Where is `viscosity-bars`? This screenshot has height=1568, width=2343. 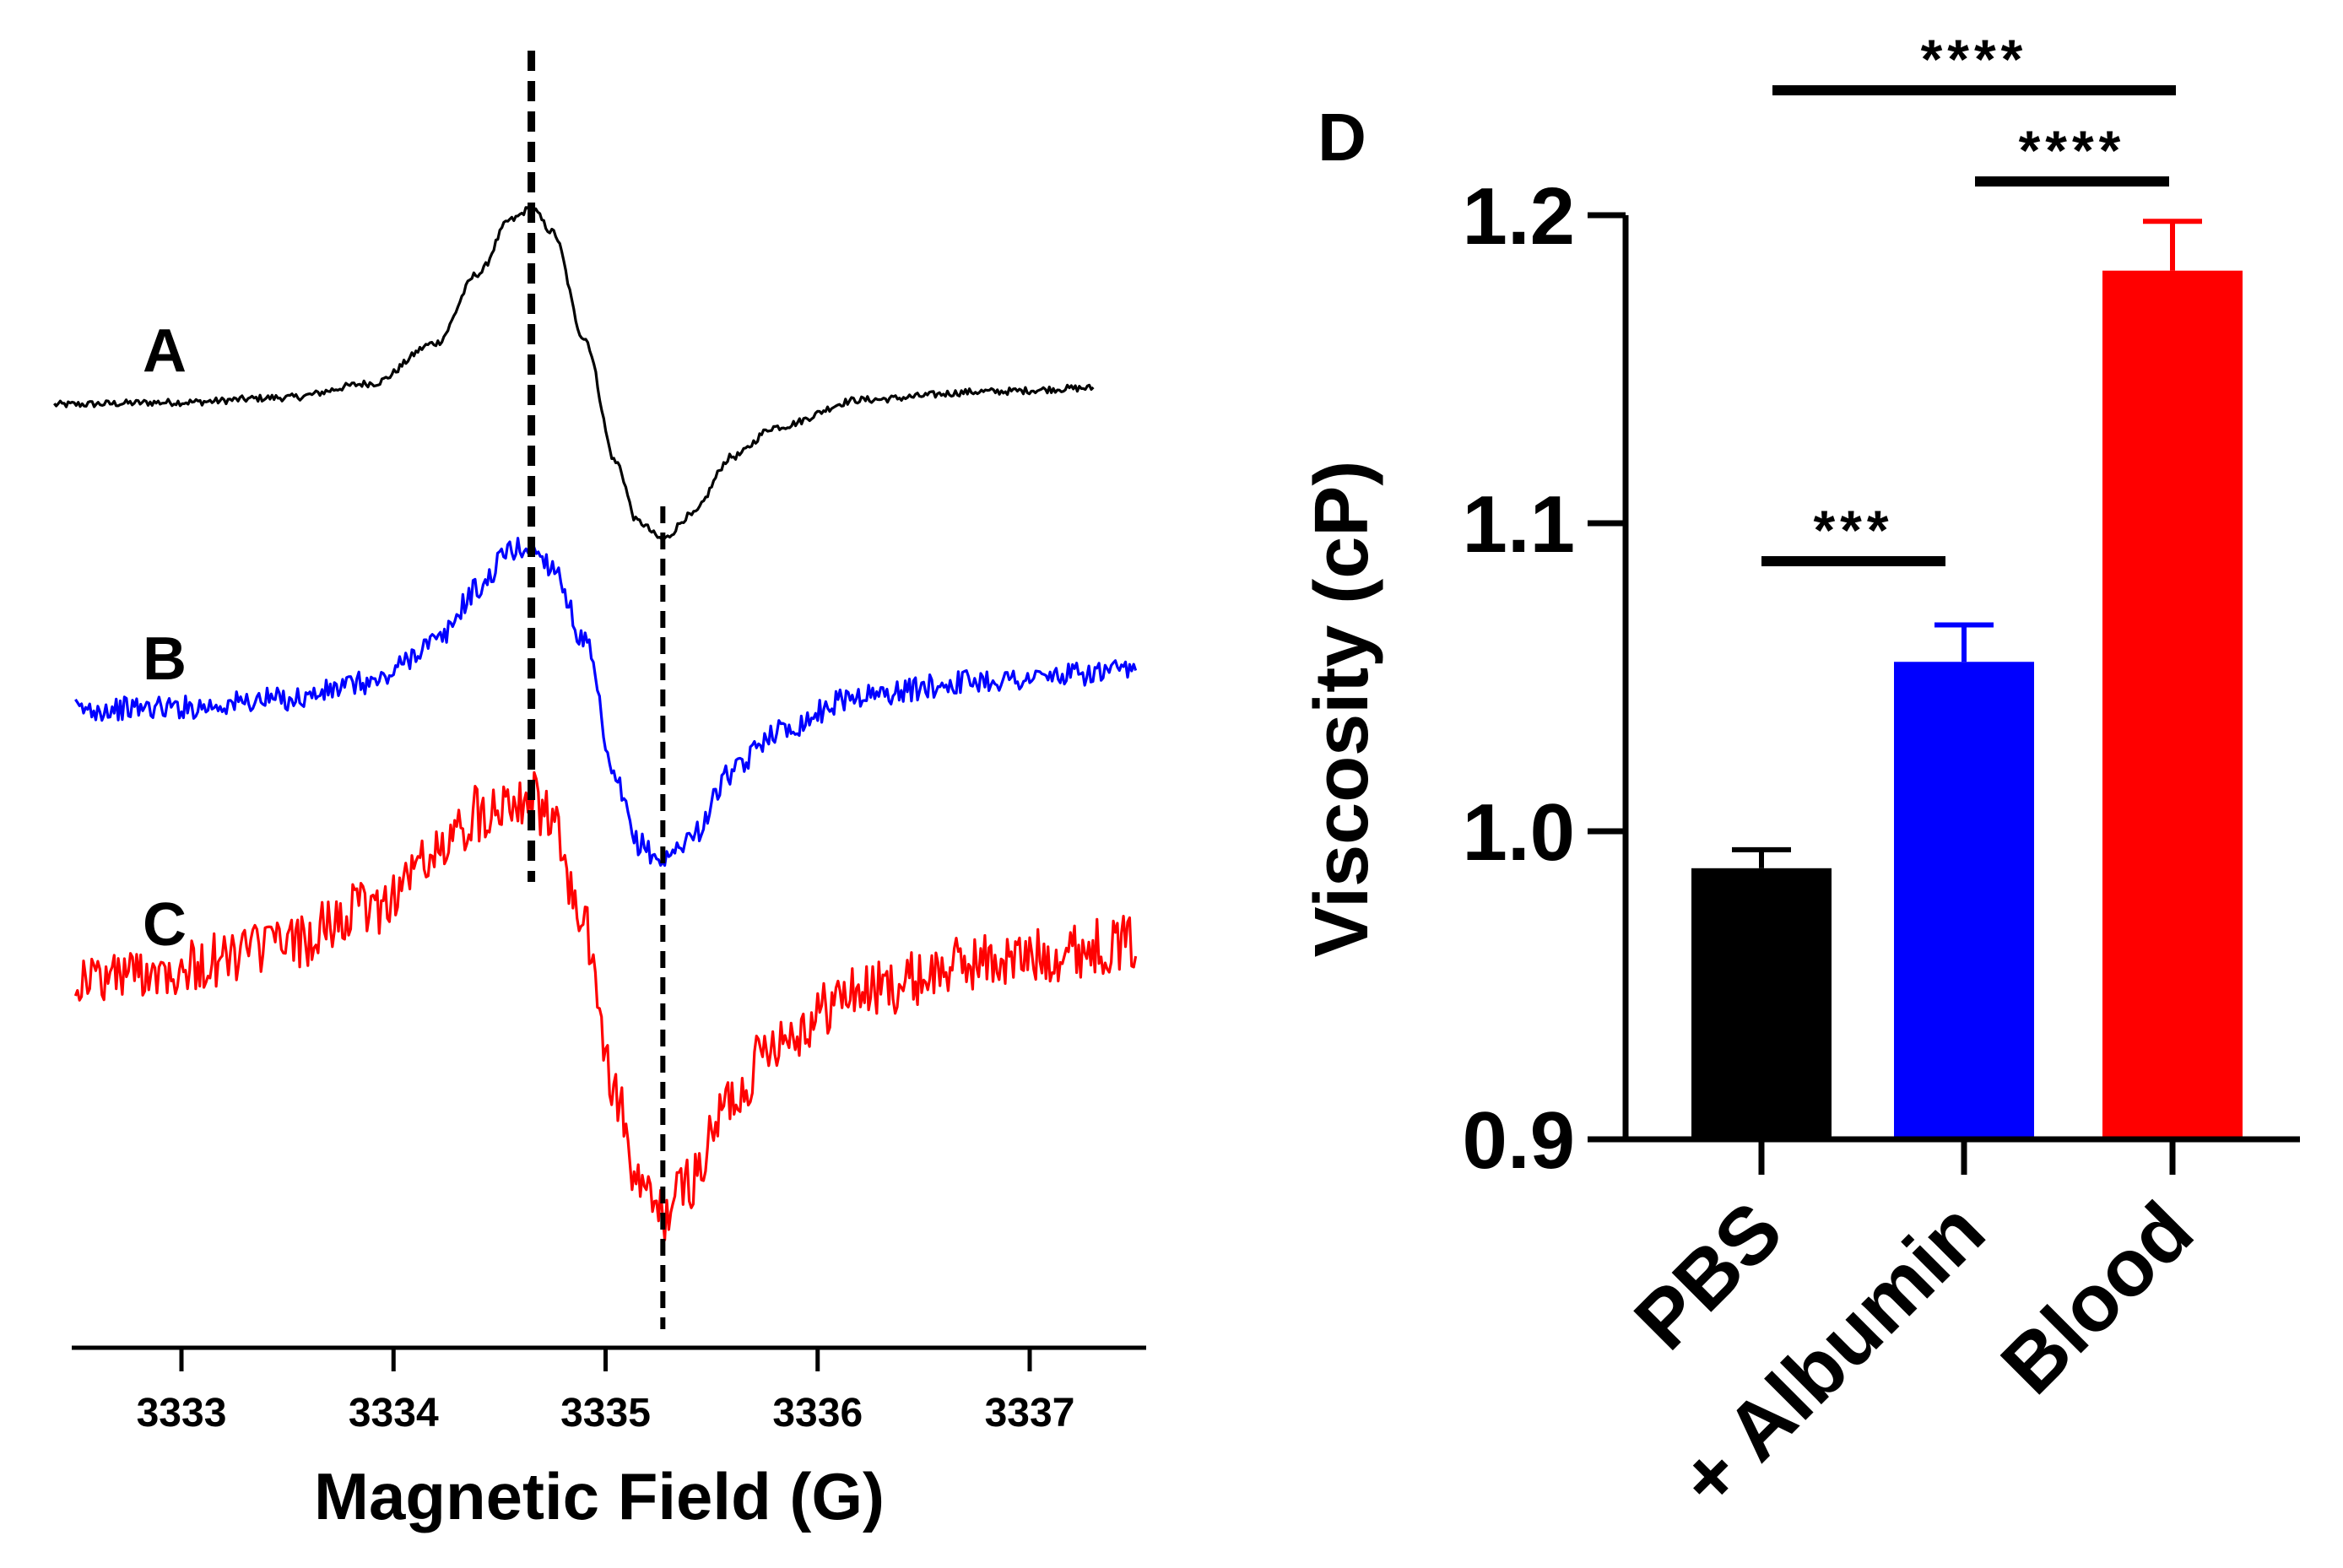 viscosity-bars is located at coordinates (1967, 679).